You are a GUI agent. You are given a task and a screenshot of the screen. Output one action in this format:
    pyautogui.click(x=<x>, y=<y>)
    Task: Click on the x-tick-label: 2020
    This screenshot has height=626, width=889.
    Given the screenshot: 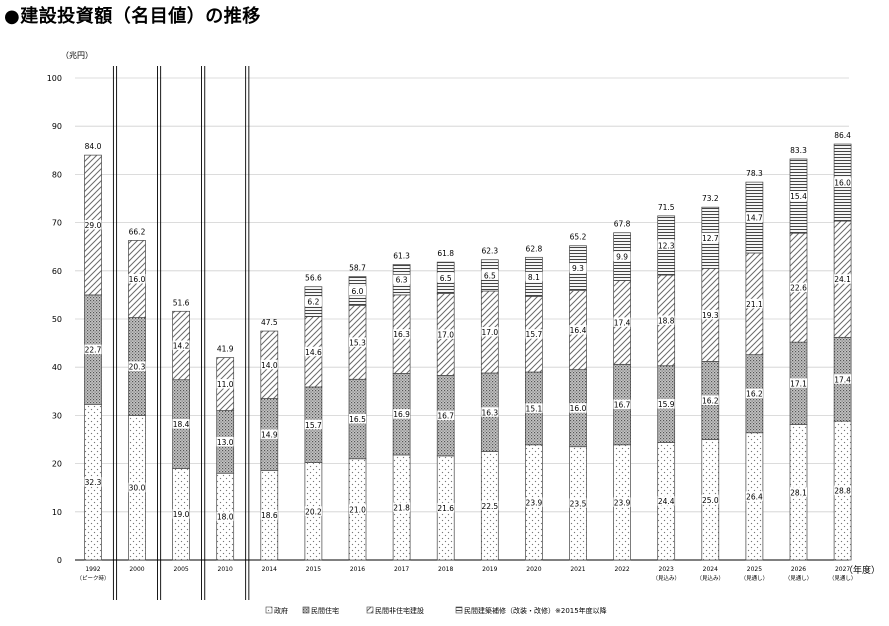 What is the action you would take?
    pyautogui.click(x=533, y=569)
    